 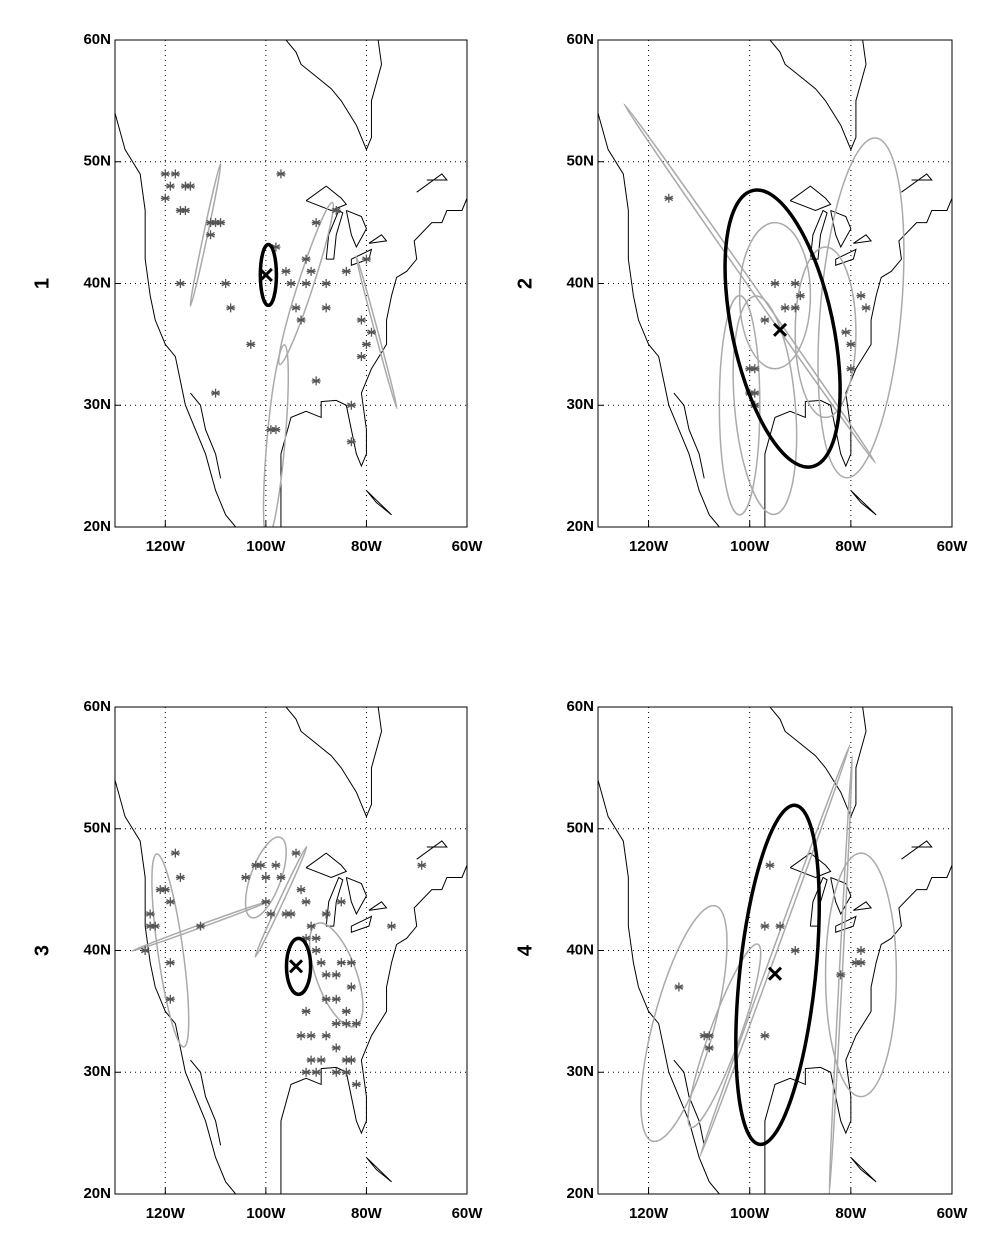 What do you see at coordinates (580, 526) in the screenshot?
I see `y-tick-label: 20N` at bounding box center [580, 526].